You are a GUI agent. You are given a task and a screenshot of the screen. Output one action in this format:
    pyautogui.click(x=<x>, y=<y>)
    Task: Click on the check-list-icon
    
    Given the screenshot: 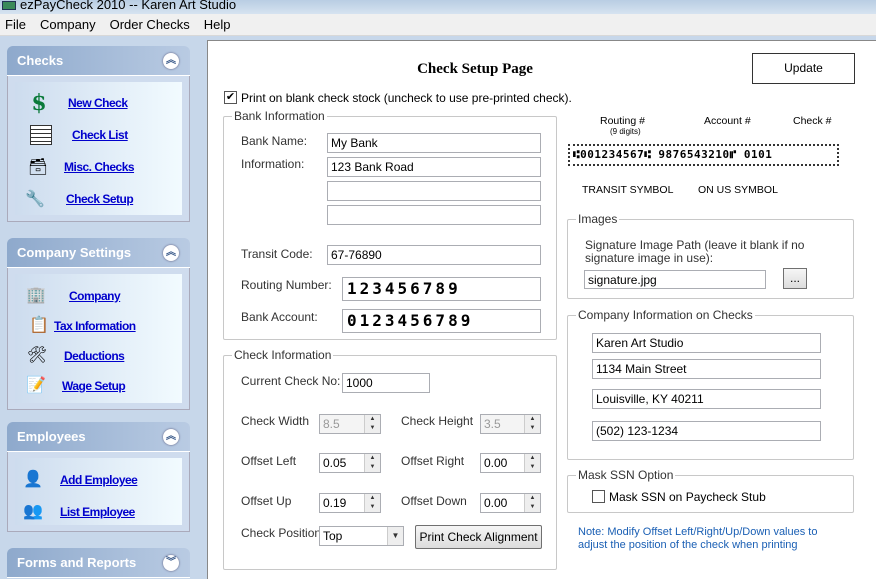 What is the action you would take?
    pyautogui.click(x=41, y=135)
    